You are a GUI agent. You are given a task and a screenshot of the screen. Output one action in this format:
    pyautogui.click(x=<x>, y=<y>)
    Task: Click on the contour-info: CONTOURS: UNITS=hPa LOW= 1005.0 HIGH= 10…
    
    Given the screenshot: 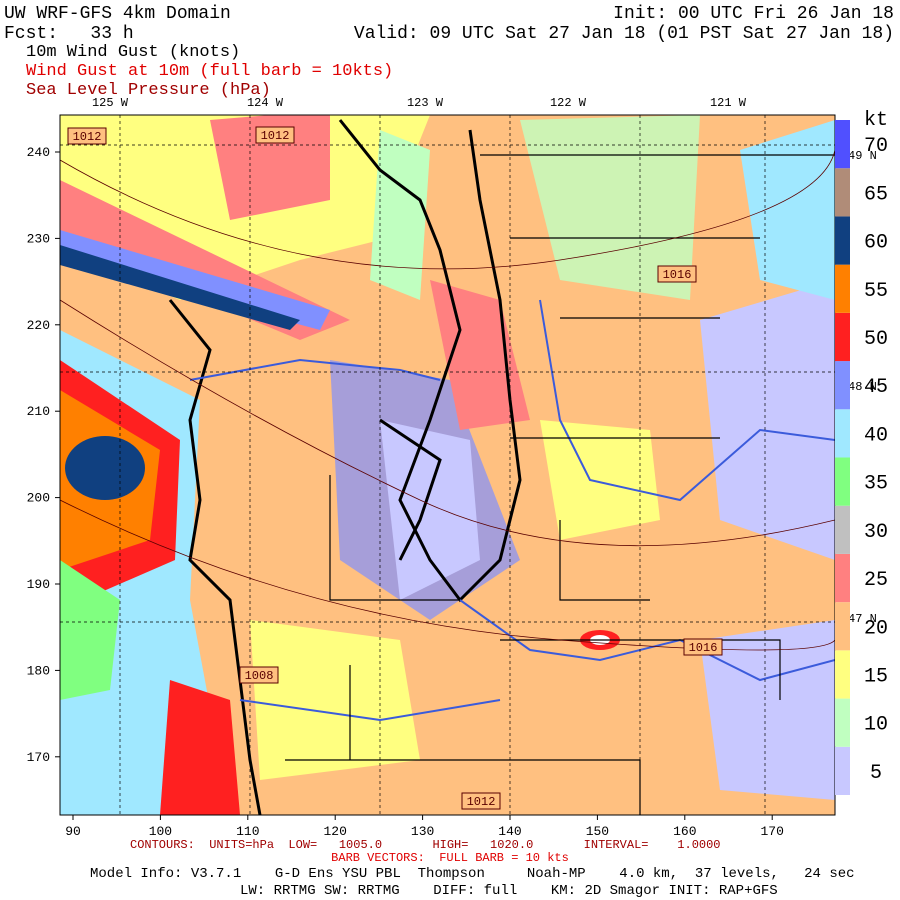 What is the action you would take?
    pyautogui.click(x=425, y=845)
    